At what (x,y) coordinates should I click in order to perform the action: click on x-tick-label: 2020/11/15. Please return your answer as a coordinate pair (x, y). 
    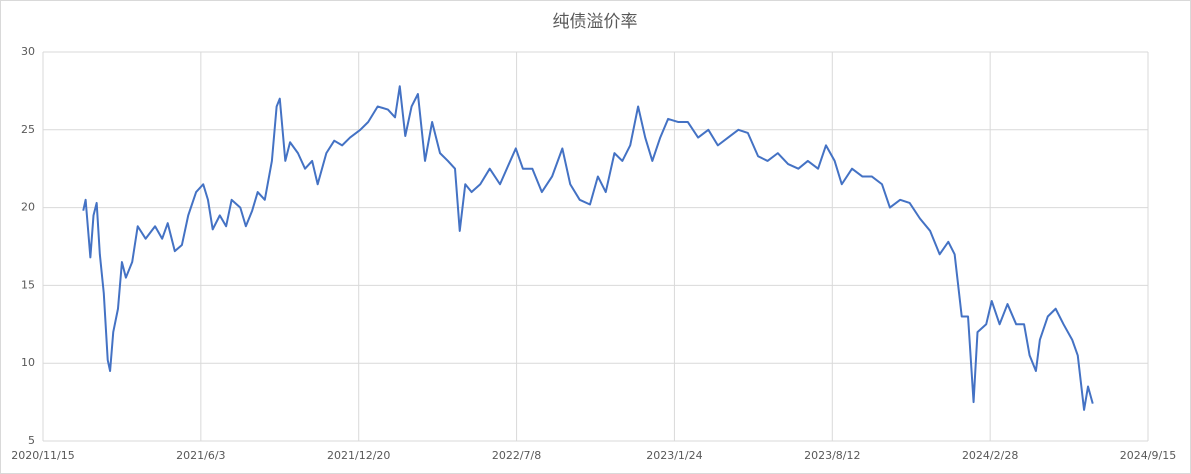
    Looking at the image, I should click on (42, 455).